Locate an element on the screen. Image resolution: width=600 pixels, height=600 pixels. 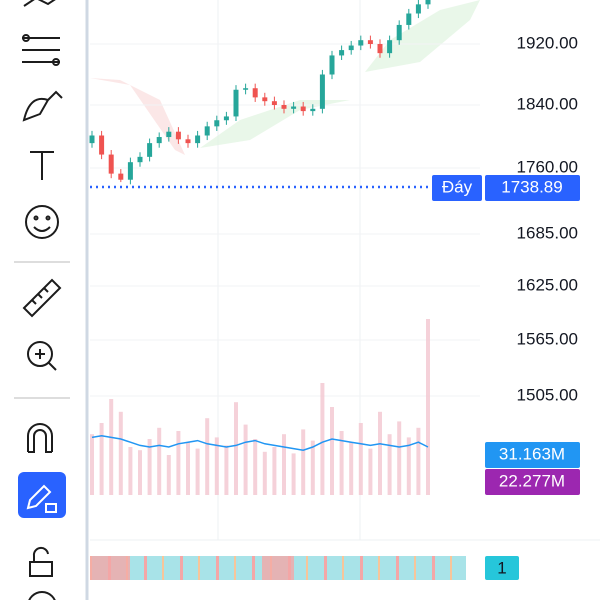
text-tool is located at coordinates (42, 165).